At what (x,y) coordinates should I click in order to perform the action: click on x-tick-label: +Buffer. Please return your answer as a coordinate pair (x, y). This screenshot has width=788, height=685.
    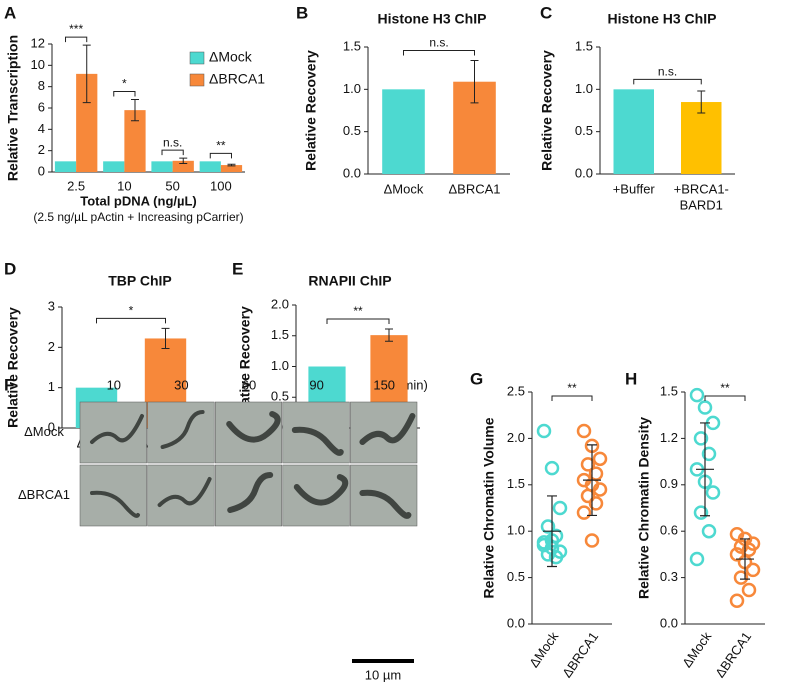
    Looking at the image, I should click on (634, 188).